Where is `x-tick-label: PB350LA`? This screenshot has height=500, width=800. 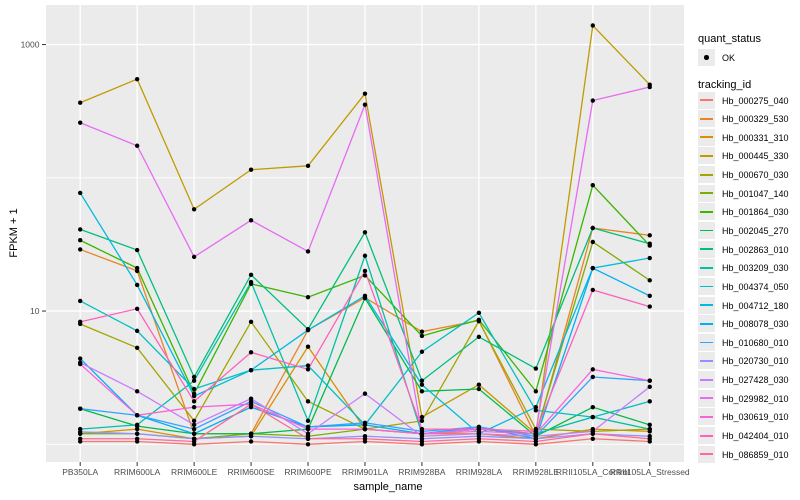
x-tick-label: PB350LA is located at coordinates (80, 472).